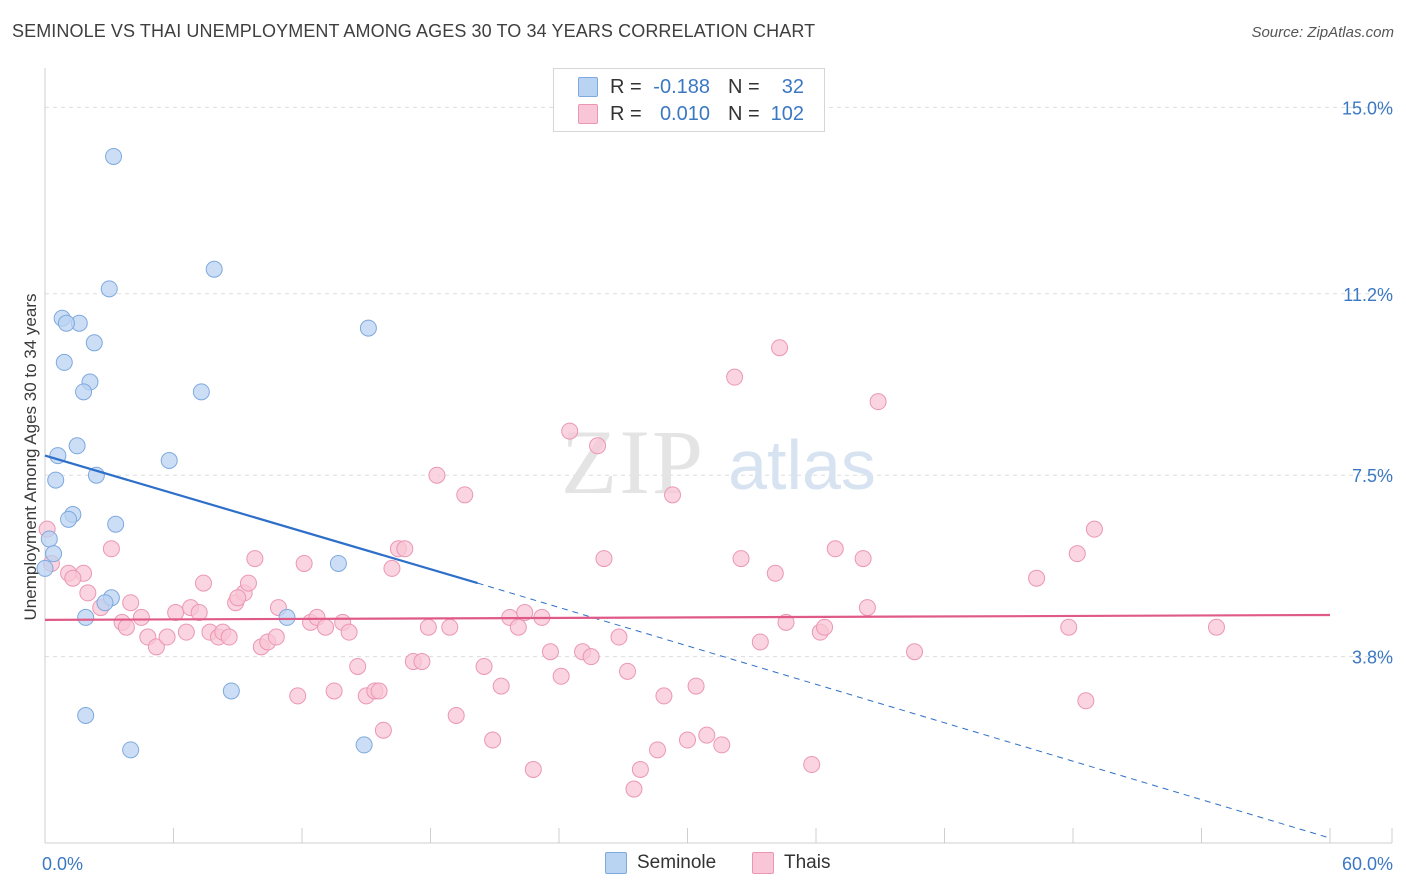 This screenshot has height=892, width=1406. What do you see at coordinates (763, 863) in the screenshot?
I see `thais-legend-swatch` at bounding box center [763, 863].